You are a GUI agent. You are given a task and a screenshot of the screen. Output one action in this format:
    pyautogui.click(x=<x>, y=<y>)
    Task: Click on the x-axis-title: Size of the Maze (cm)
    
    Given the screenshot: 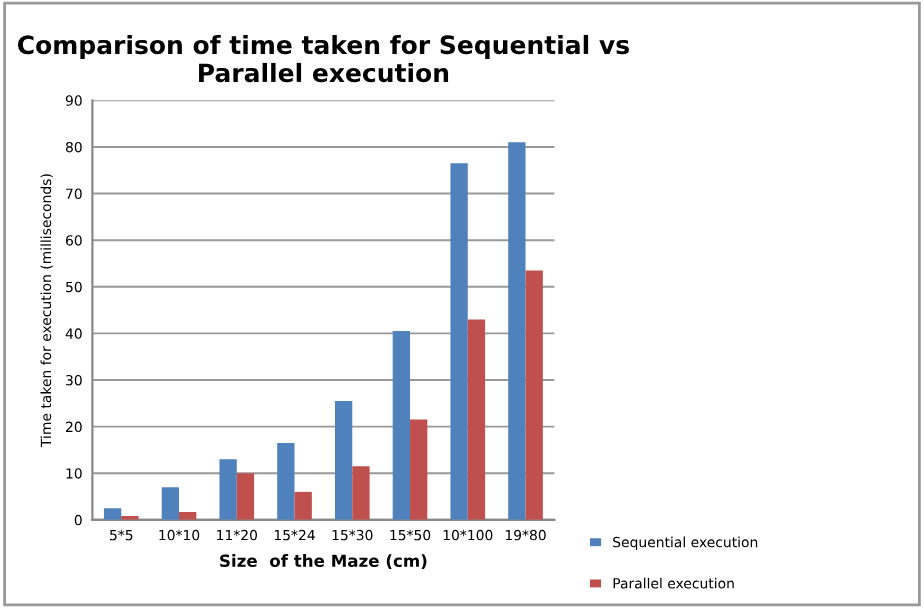 What is the action you would take?
    pyautogui.click(x=323, y=561)
    